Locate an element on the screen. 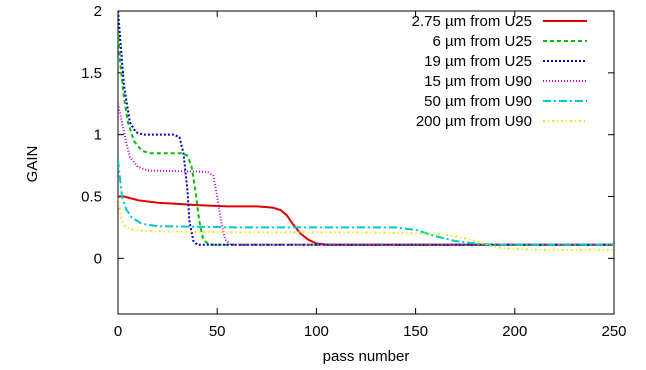 The width and height of the screenshot is (646, 370). x-axis-label: pass number is located at coordinates (366, 356).